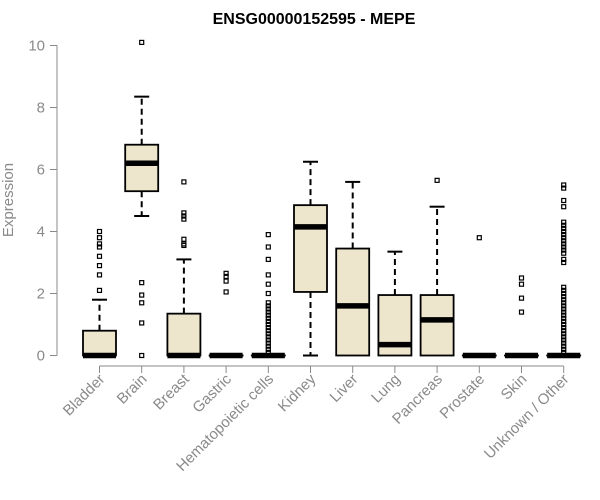  I want to click on box-gastric, so click(226, 314).